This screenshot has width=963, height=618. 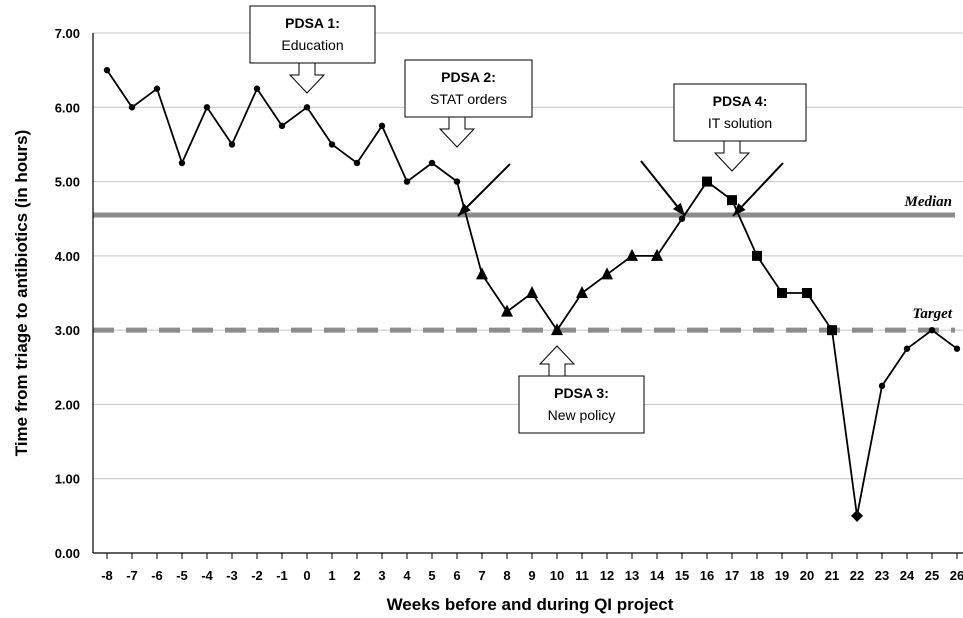 I want to click on x-tick-label: 2, so click(x=356, y=575).